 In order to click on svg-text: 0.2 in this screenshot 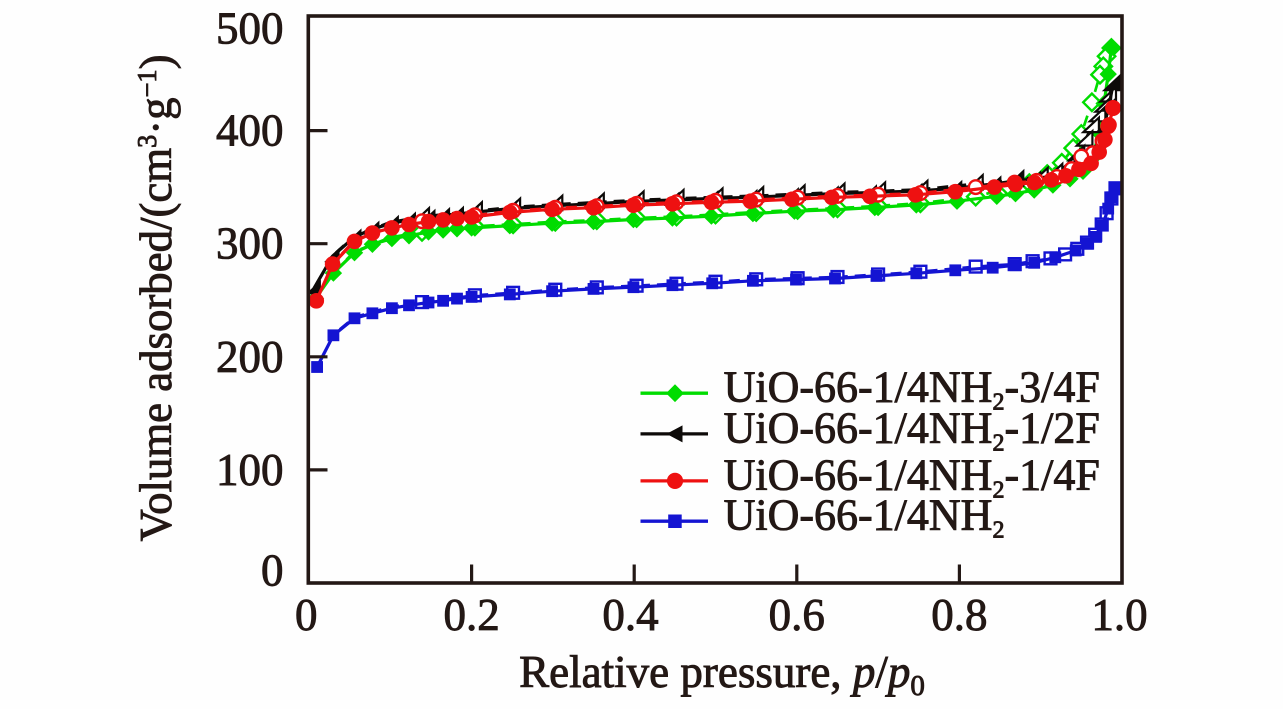, I will do `click(471, 615)`.